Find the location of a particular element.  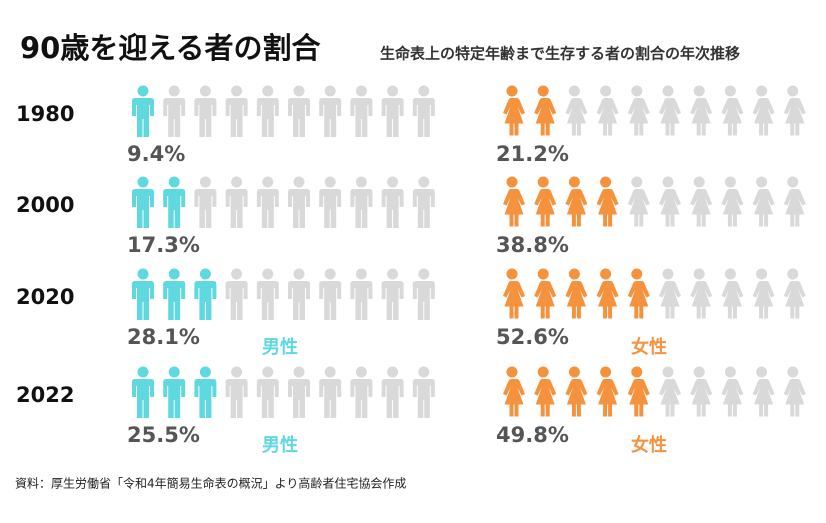

value-label: 52.6% is located at coordinates (532, 337).